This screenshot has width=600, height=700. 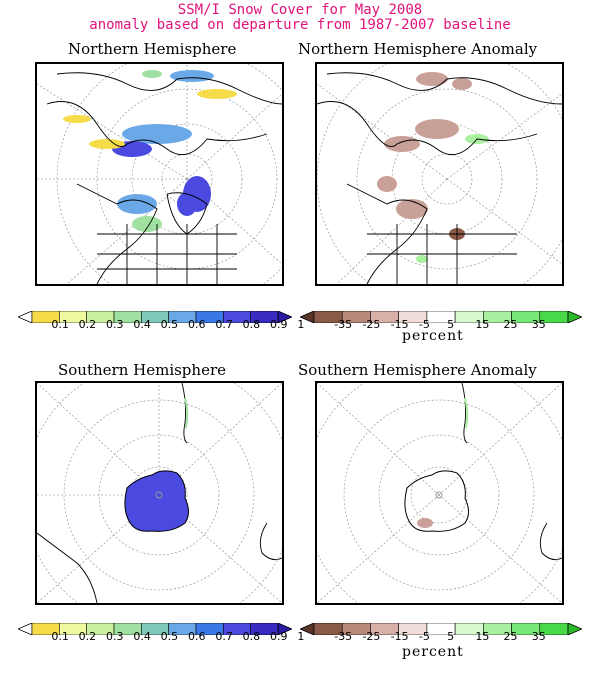 I want to click on nh-cover-colorbar-swatches, so click(x=155, y=317).